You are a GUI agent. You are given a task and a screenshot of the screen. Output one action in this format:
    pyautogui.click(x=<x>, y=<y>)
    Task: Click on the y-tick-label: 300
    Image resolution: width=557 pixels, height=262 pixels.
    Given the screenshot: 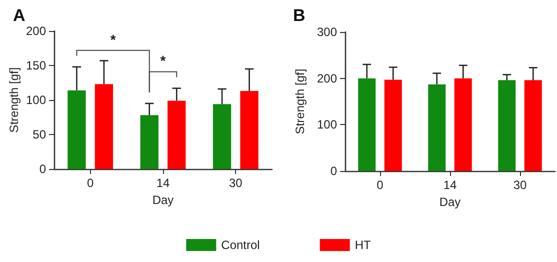 What is the action you would take?
    pyautogui.click(x=327, y=32)
    